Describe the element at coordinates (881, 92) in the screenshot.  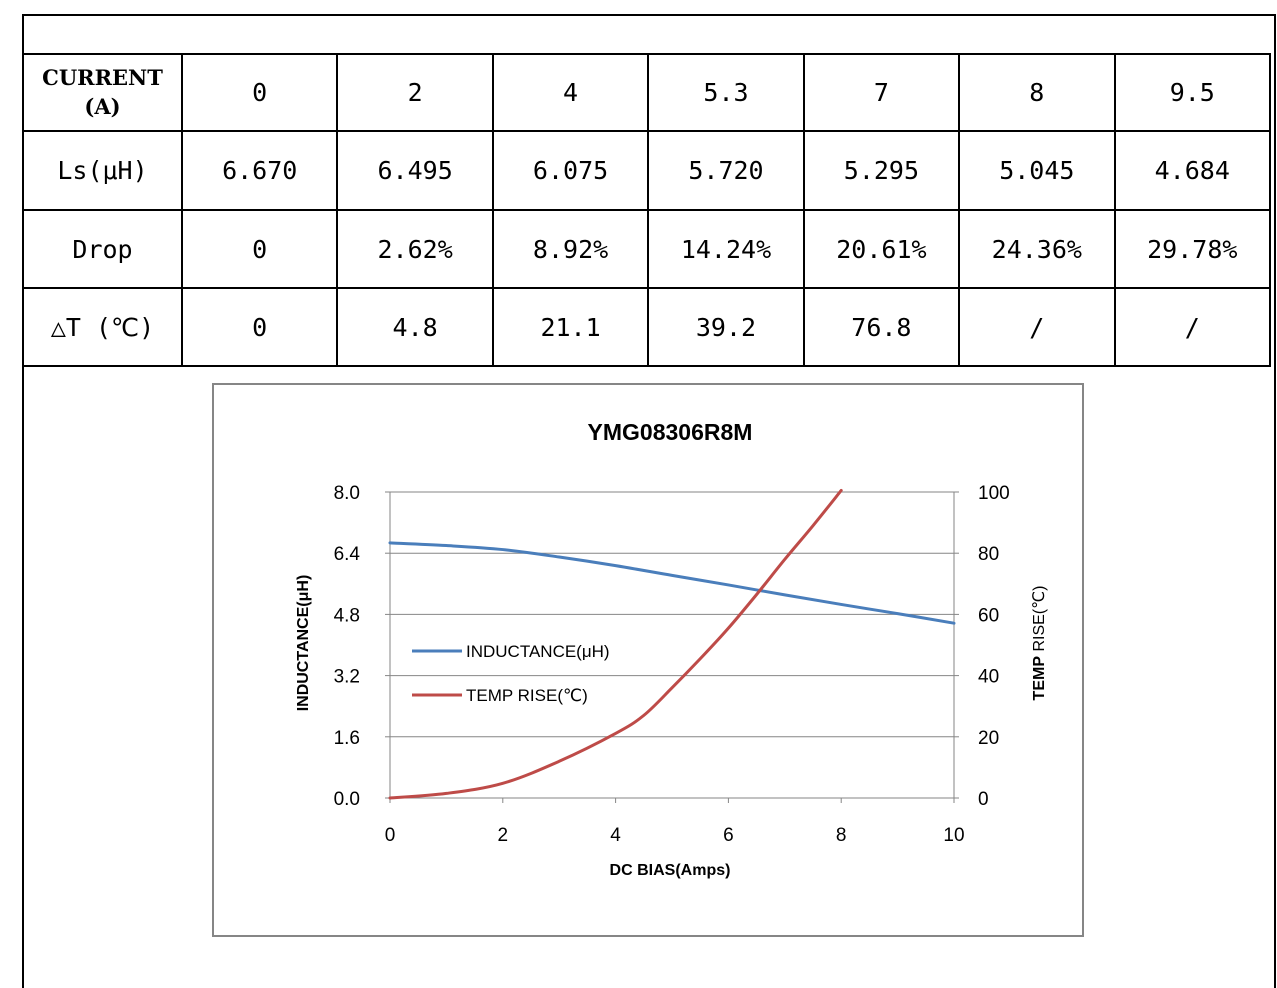
I see `table-cell: 7` at that location.